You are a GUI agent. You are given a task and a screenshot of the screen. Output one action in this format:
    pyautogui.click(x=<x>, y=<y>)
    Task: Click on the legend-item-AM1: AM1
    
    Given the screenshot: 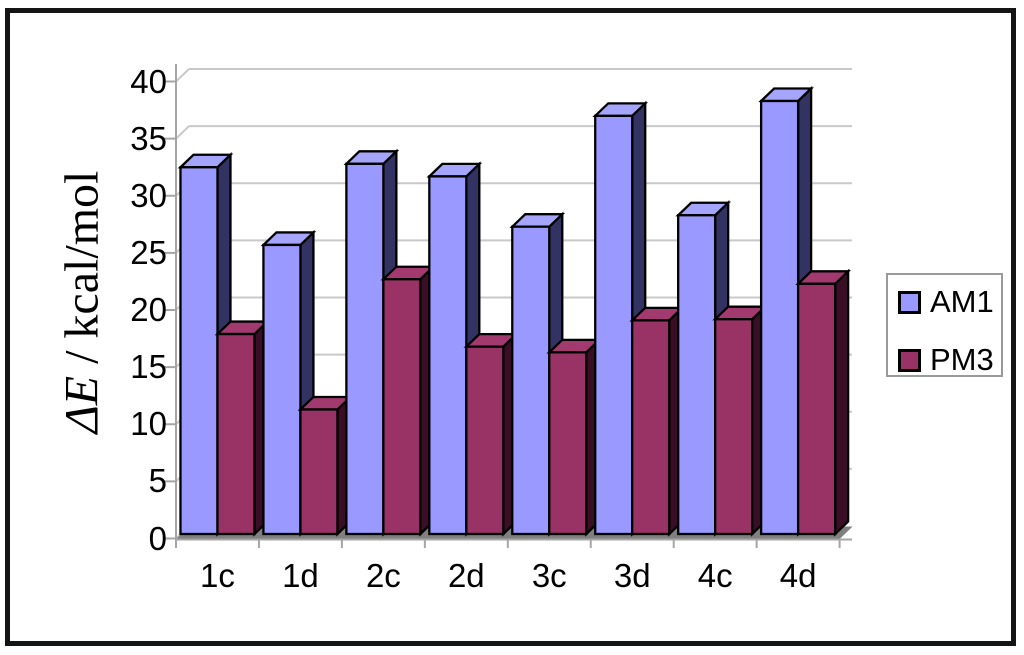 What is the action you would take?
    pyautogui.click(x=946, y=301)
    